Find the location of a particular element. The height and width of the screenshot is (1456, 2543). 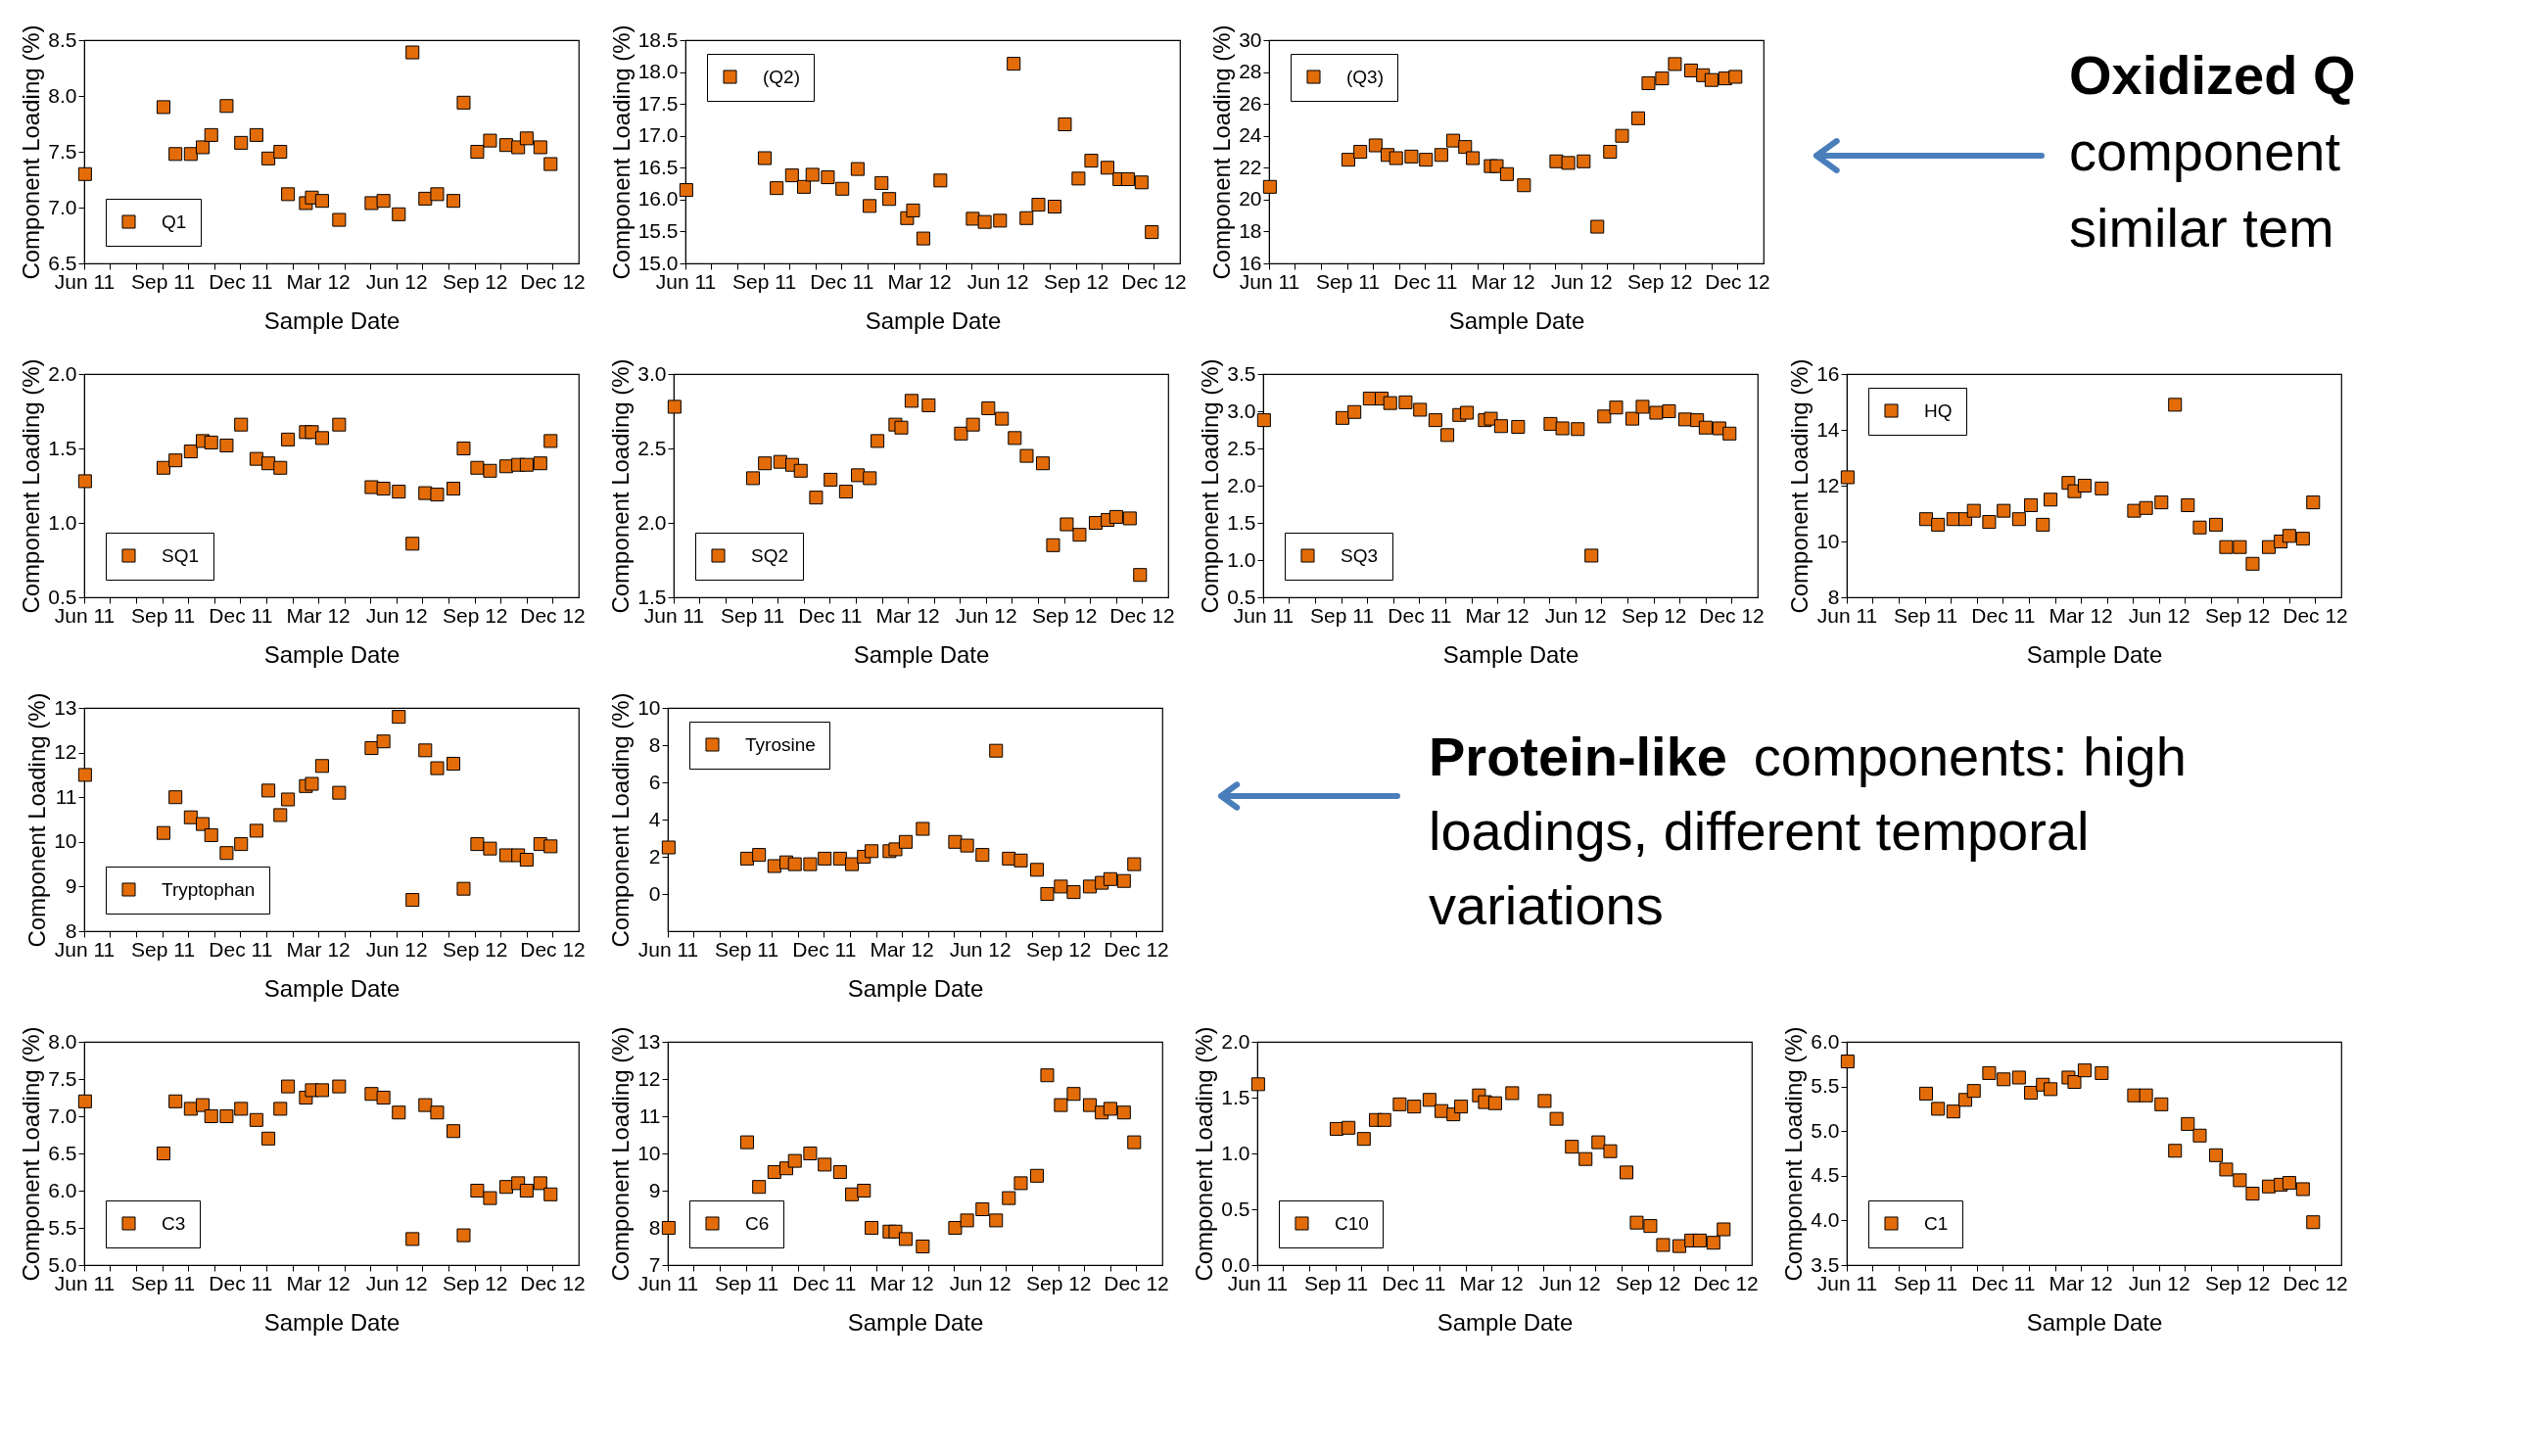

x-tick-label: Jun 11 is located at coordinates (668, 949).